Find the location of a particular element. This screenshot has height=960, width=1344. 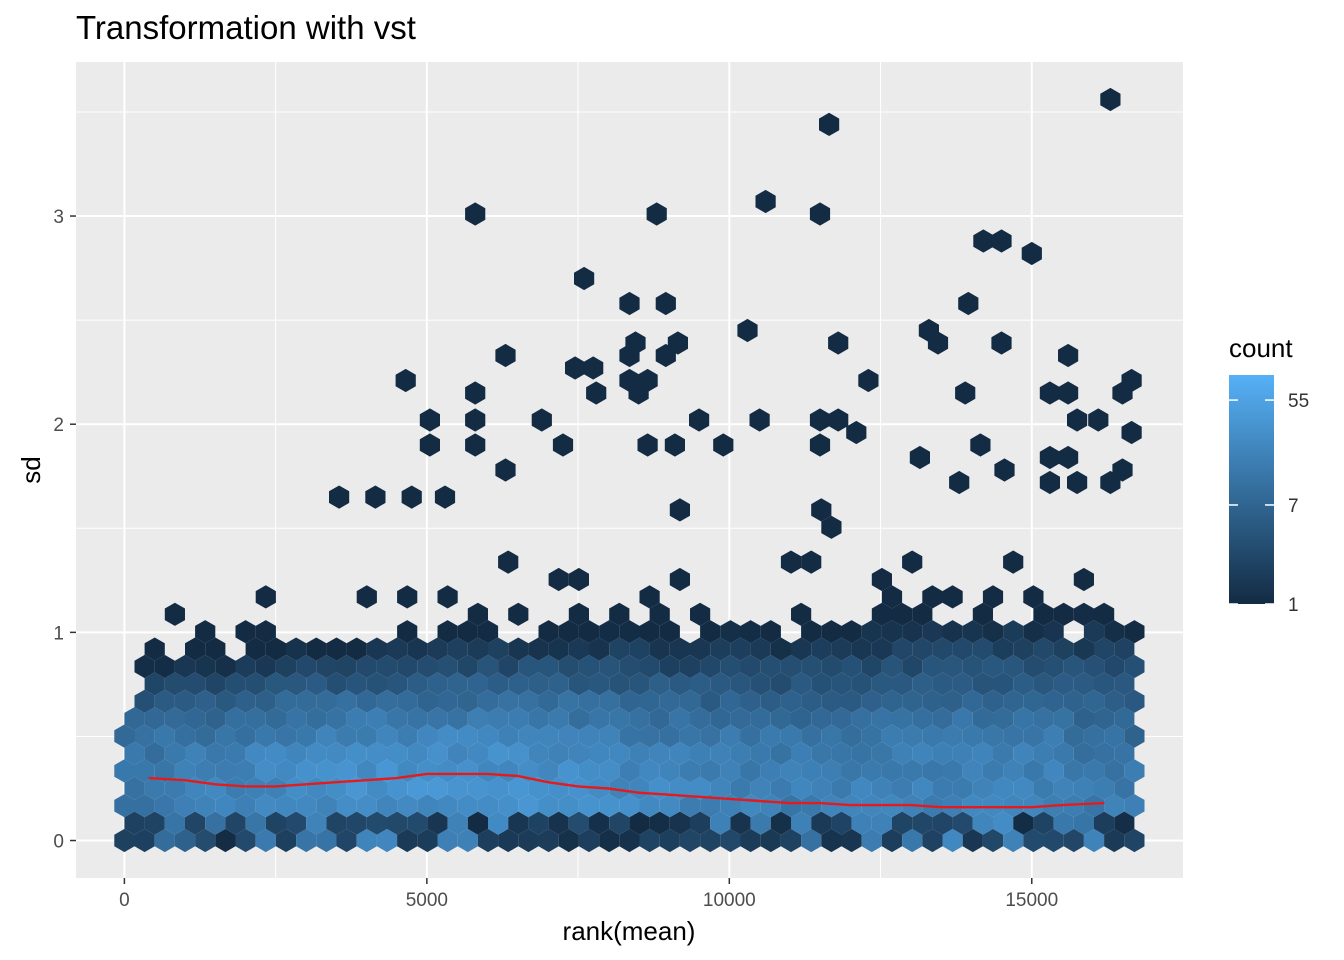

x-axis-title: rank(mean) is located at coordinates (629, 931).